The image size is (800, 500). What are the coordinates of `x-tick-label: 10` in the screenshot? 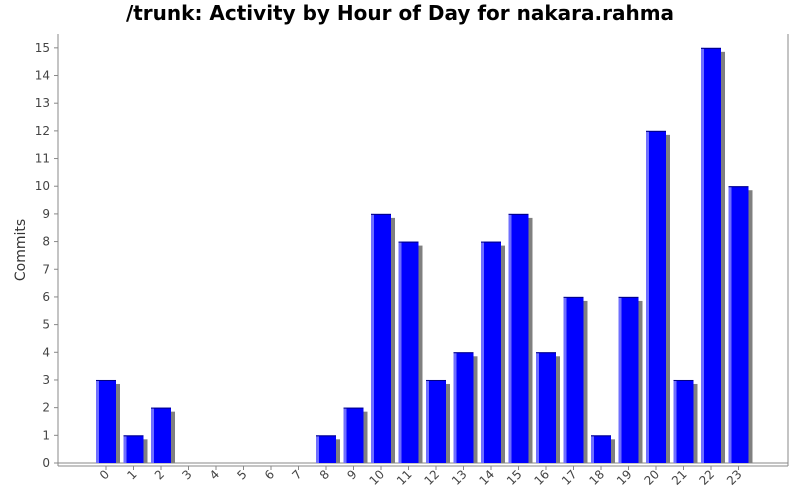 It's located at (376, 477).